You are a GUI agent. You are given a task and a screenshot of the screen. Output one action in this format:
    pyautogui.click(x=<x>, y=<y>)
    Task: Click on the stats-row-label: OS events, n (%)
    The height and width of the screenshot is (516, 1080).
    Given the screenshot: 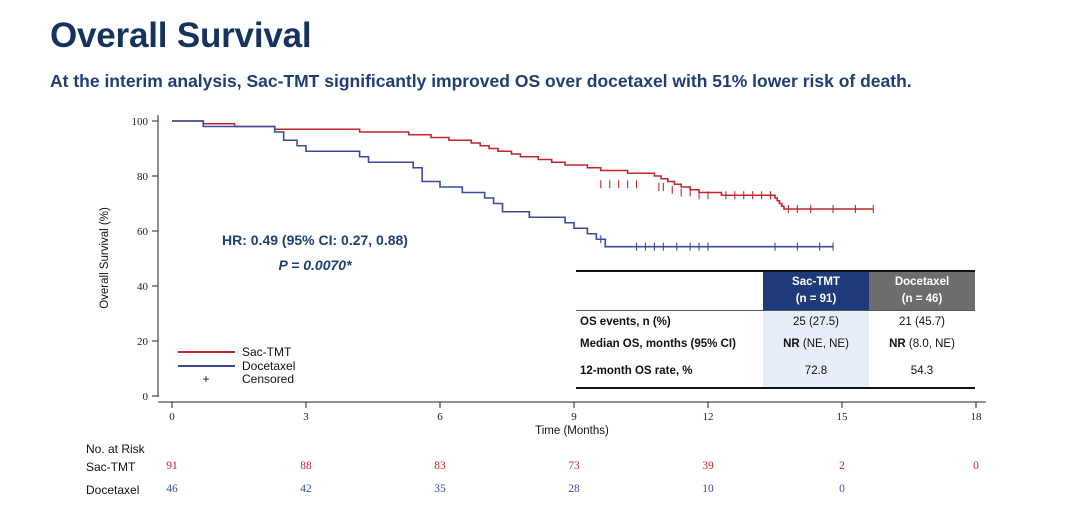 What is the action you would take?
    pyautogui.click(x=669, y=321)
    